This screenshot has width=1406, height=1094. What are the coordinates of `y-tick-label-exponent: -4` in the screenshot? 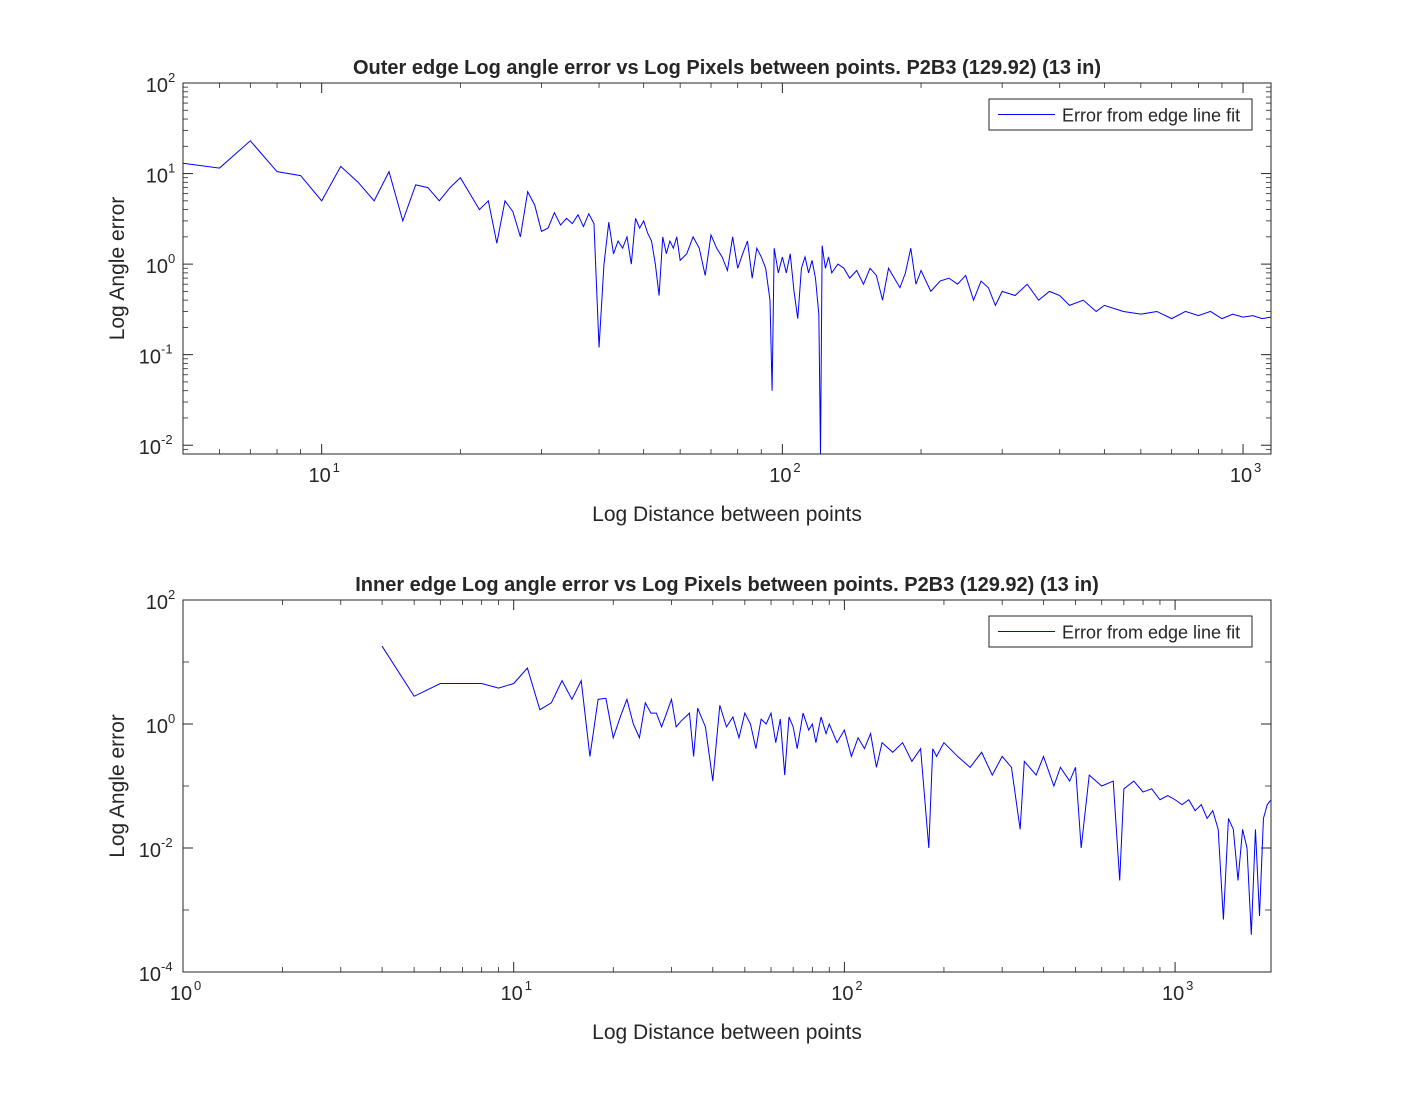 It's located at (167, 966).